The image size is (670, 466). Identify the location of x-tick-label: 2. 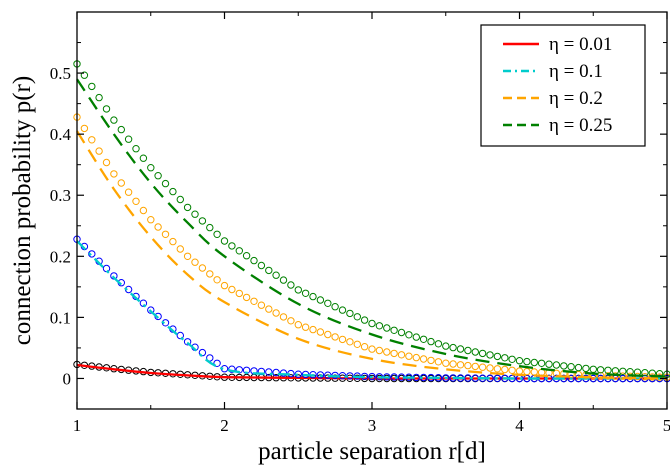
(224, 425).